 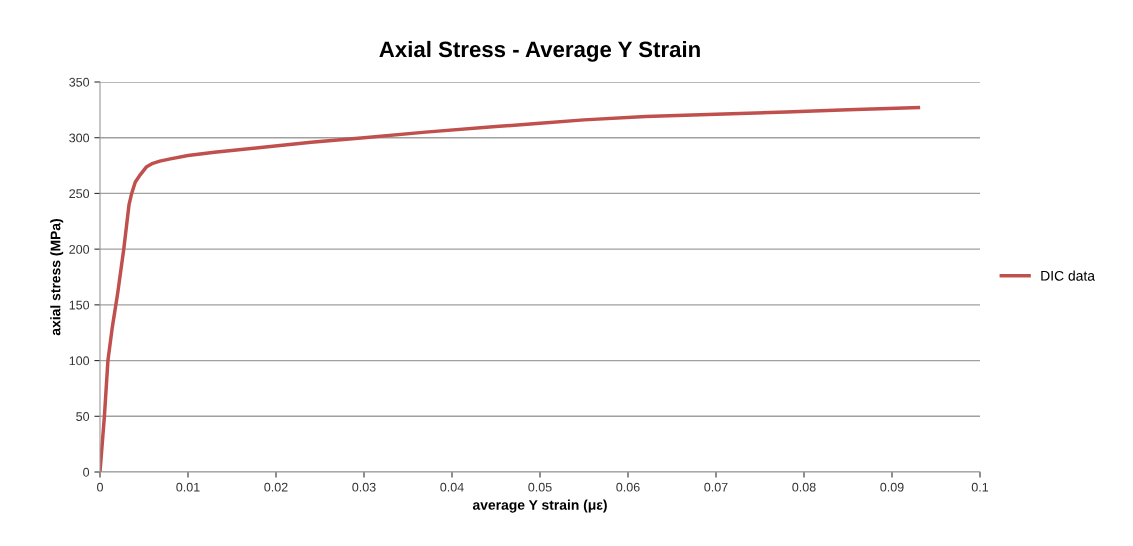 I want to click on legend-label: DIC data, so click(x=1068, y=275).